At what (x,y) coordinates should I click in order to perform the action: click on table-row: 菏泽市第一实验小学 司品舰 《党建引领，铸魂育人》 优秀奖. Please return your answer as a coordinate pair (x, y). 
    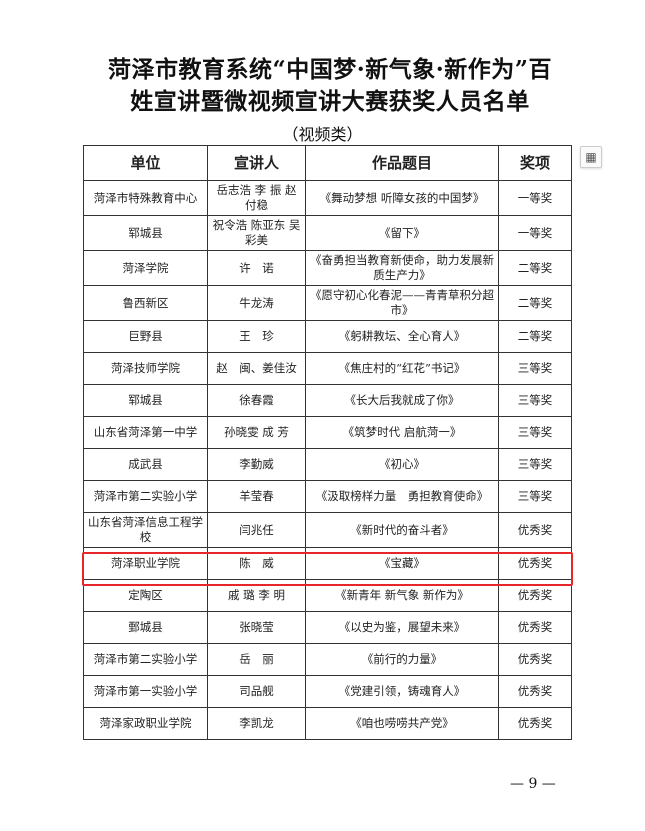
    Looking at the image, I should click on (327, 691).